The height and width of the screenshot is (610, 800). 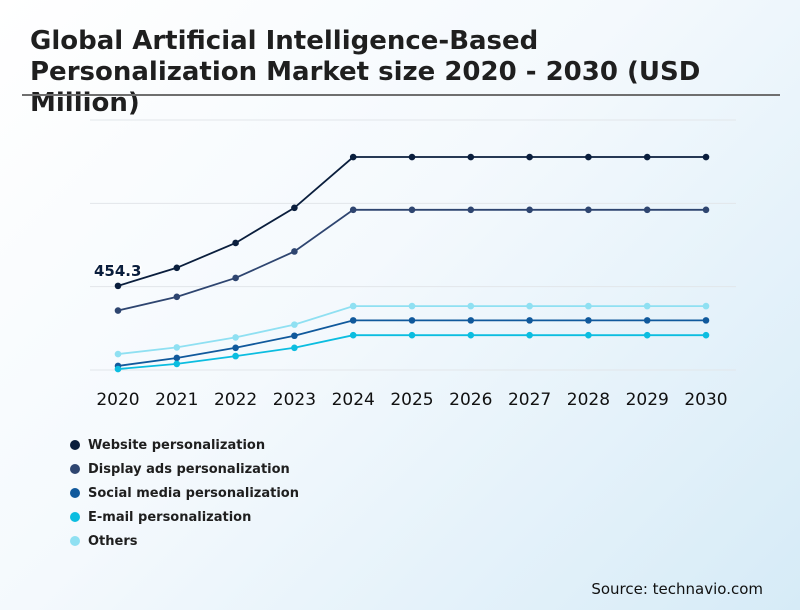 What do you see at coordinates (705, 400) in the screenshot?
I see `x-tick-label: 2030` at bounding box center [705, 400].